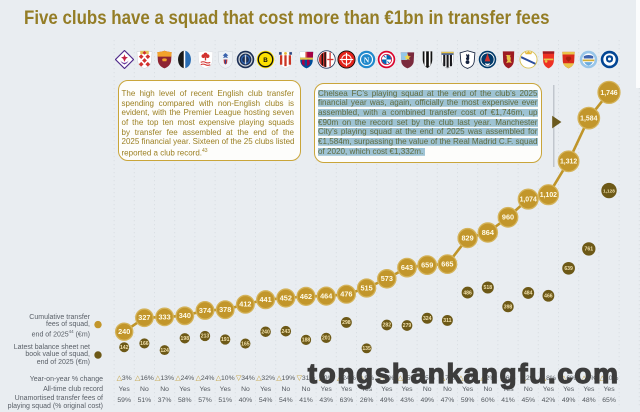  Describe the element at coordinates (205, 310) in the screenshot. I see `svg-text: 374` at that location.